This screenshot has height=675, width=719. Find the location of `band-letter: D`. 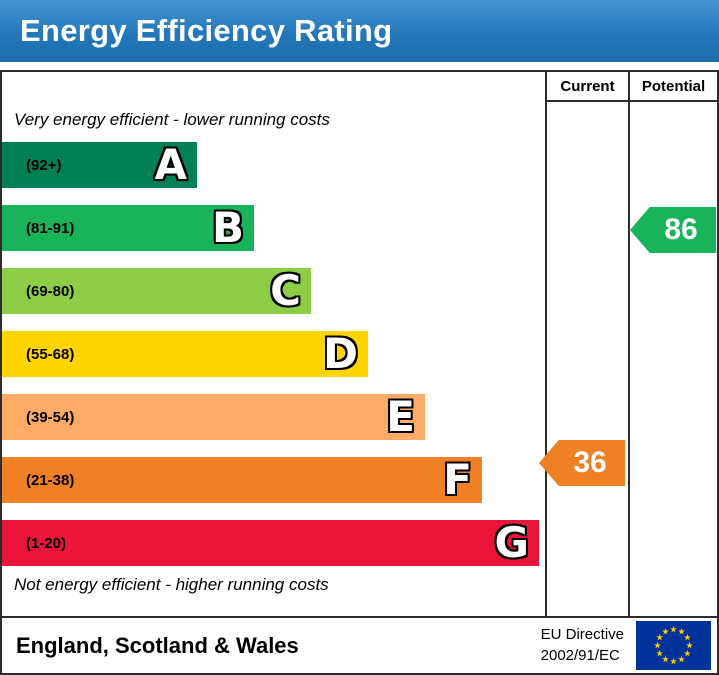

band-letter: D is located at coordinates (340, 353).